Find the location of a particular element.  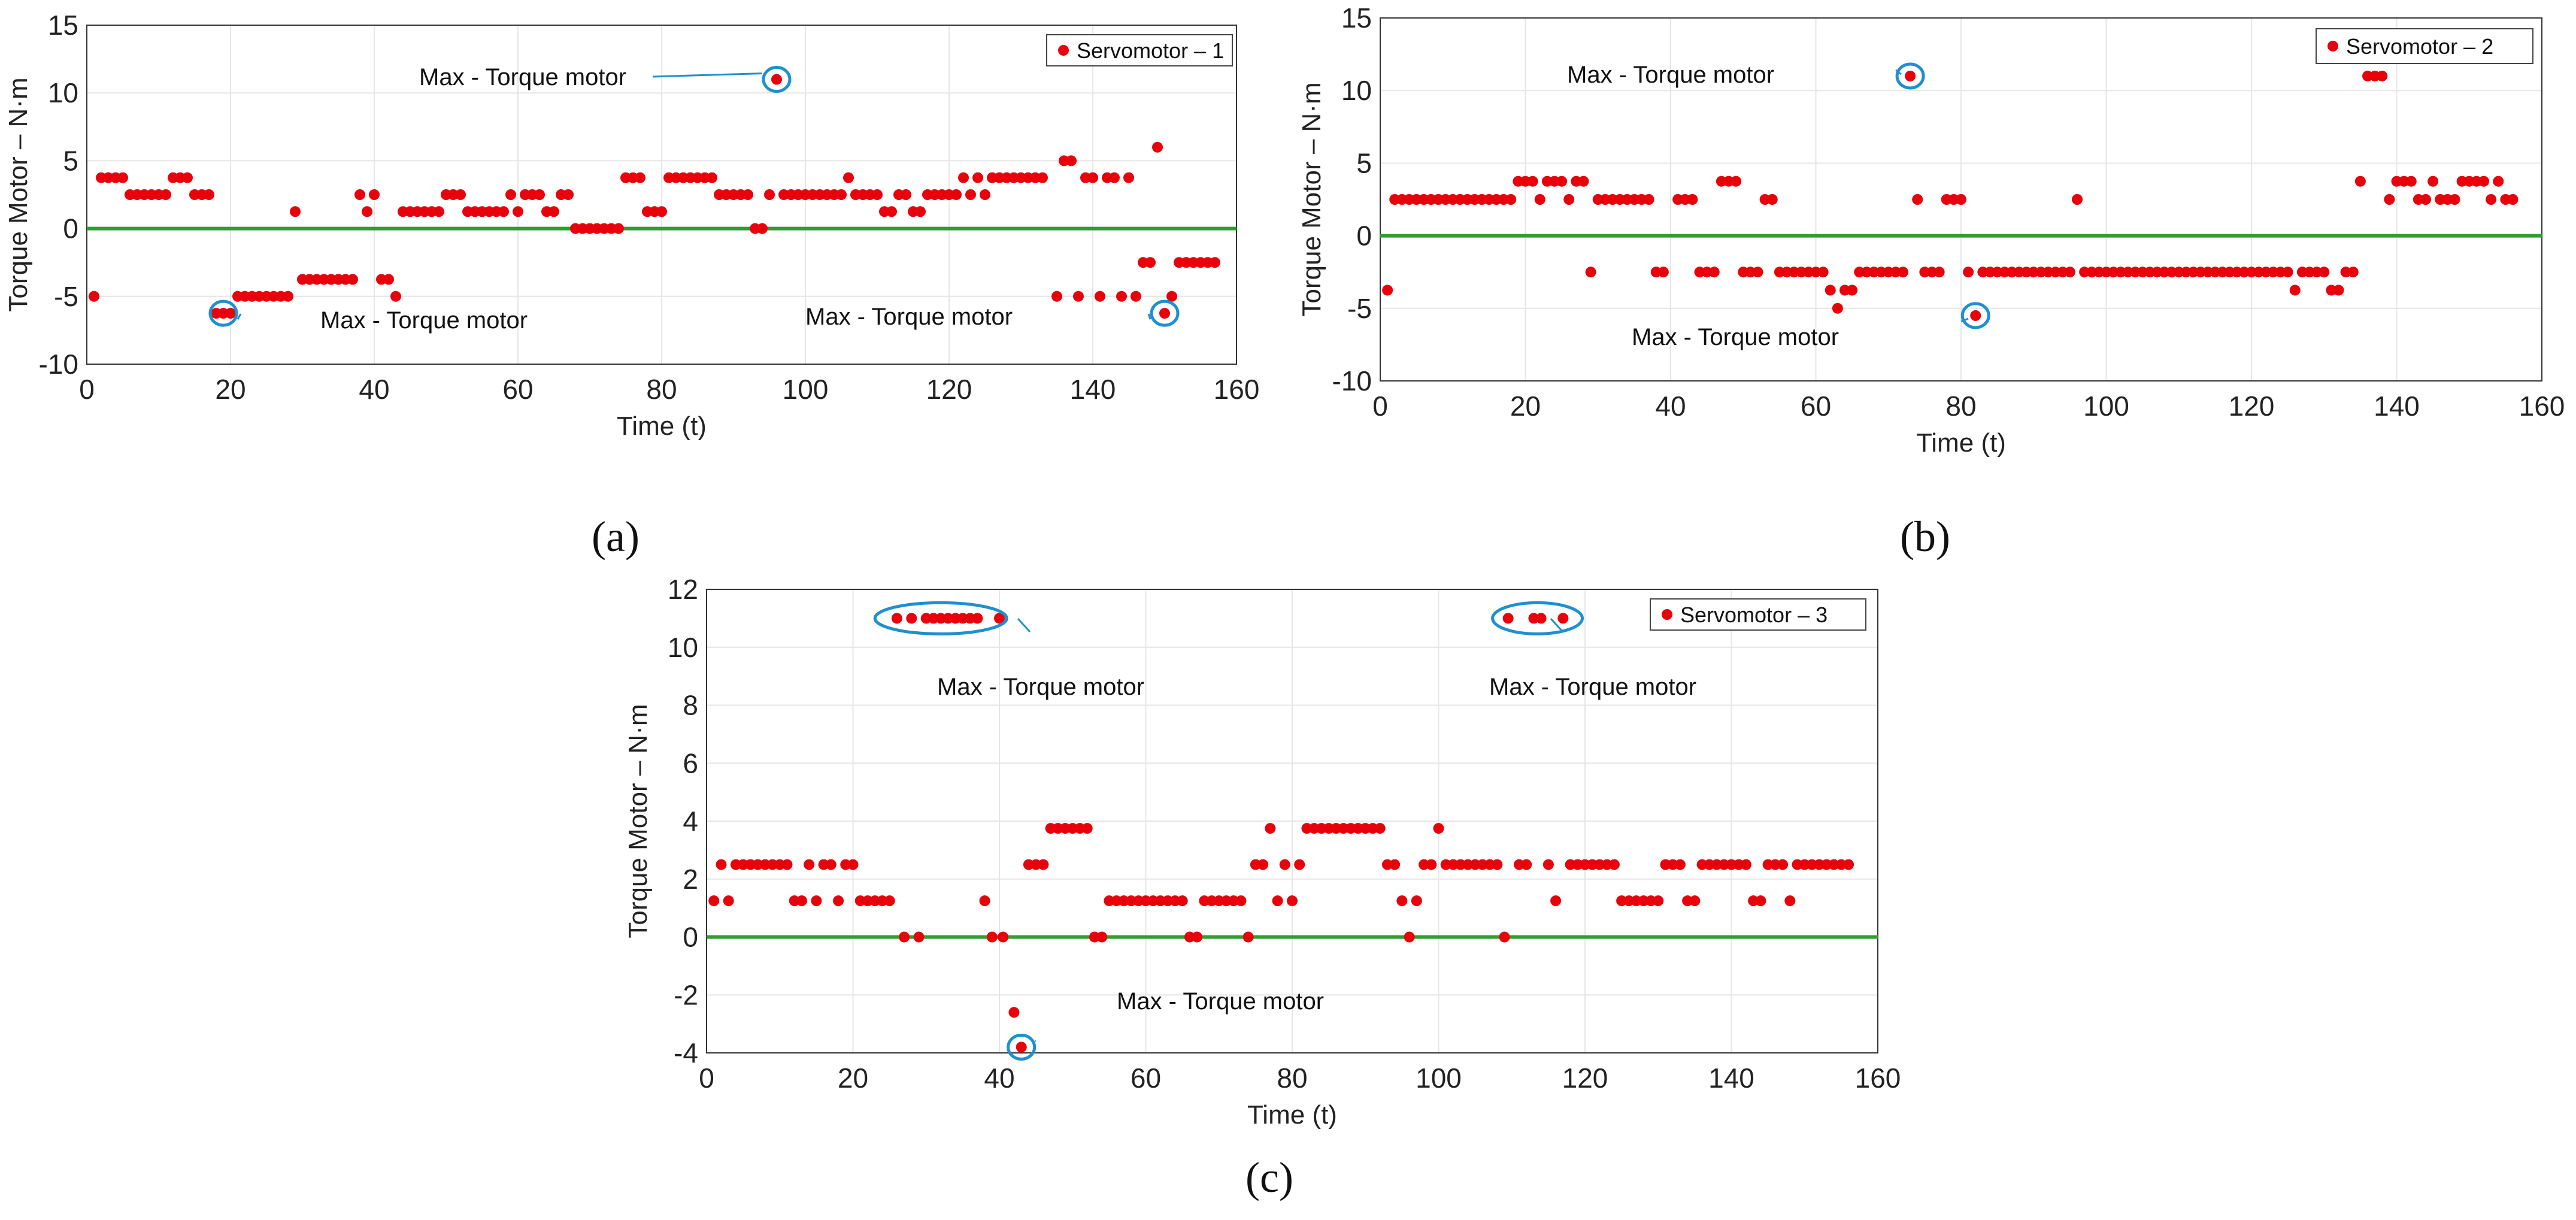

x-tick-label: 100 is located at coordinates (806, 389).